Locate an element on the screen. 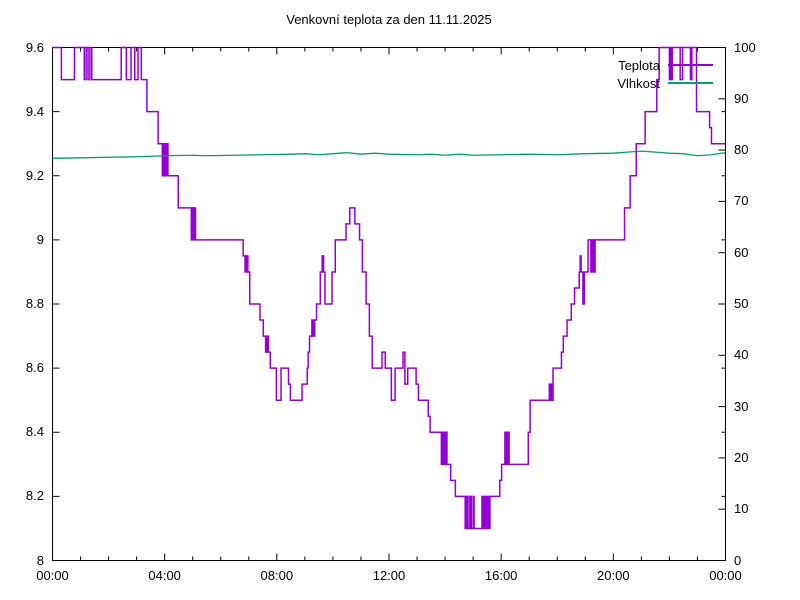 The image size is (800, 600). y-left-tick-label: 8.8 is located at coordinates (34, 303).